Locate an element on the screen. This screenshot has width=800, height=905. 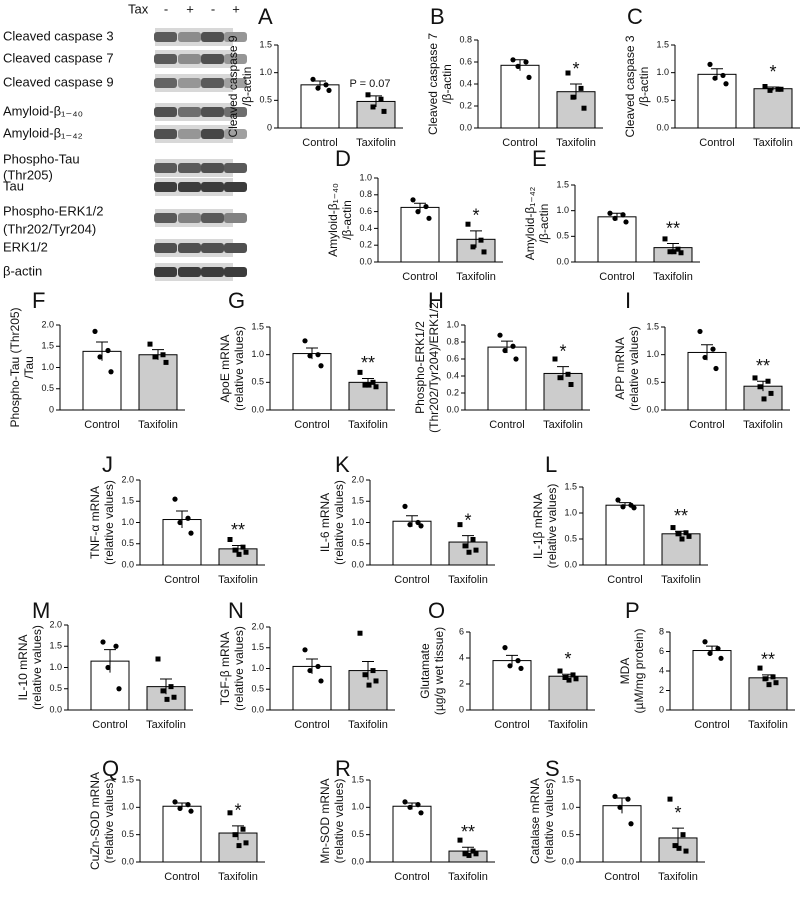
y-axis-label: (Thr202/Tyr204)/ERK1/2 is located at coordinates (434, 367).